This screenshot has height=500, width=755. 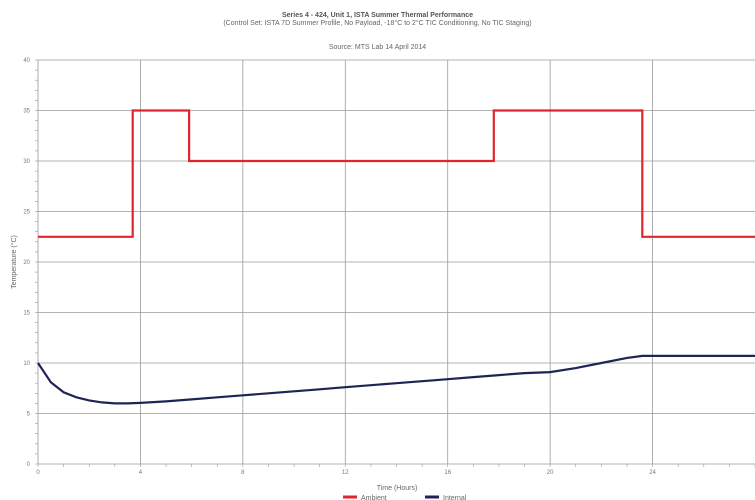 I want to click on x-tick-label: 24, so click(x=652, y=473).